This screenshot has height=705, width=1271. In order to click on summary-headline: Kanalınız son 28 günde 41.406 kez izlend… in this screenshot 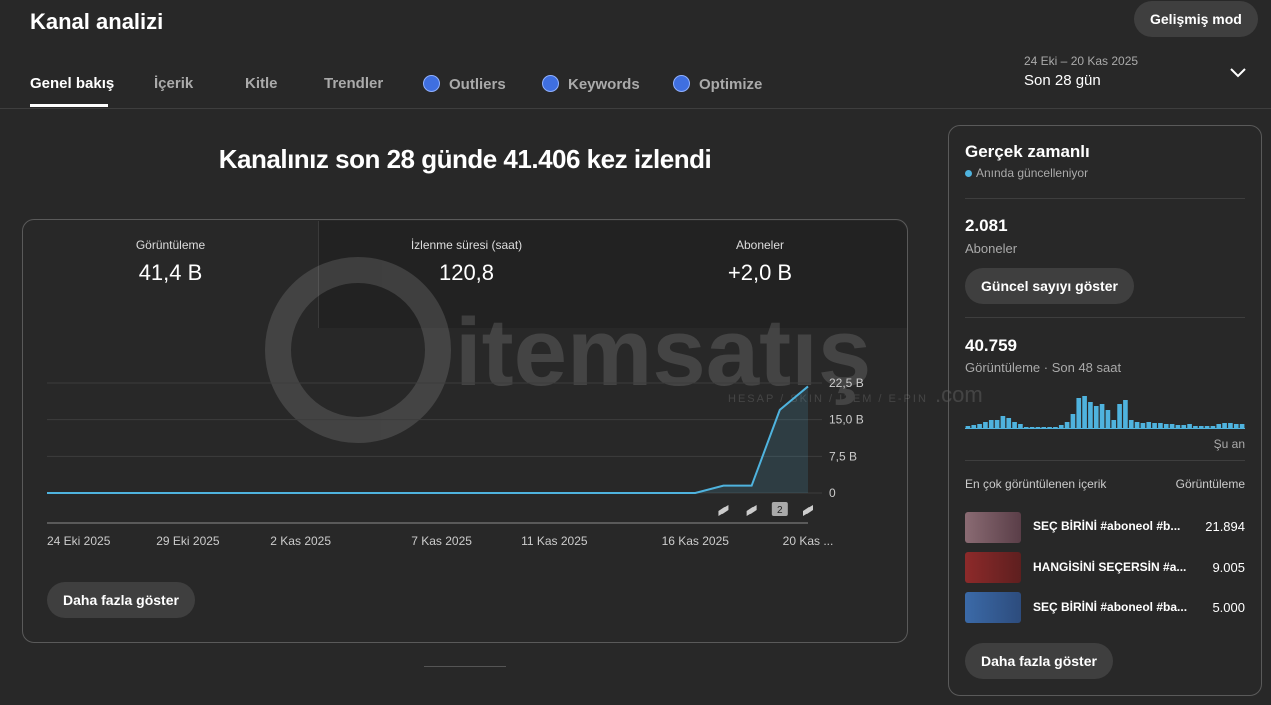, I will do `click(465, 159)`.